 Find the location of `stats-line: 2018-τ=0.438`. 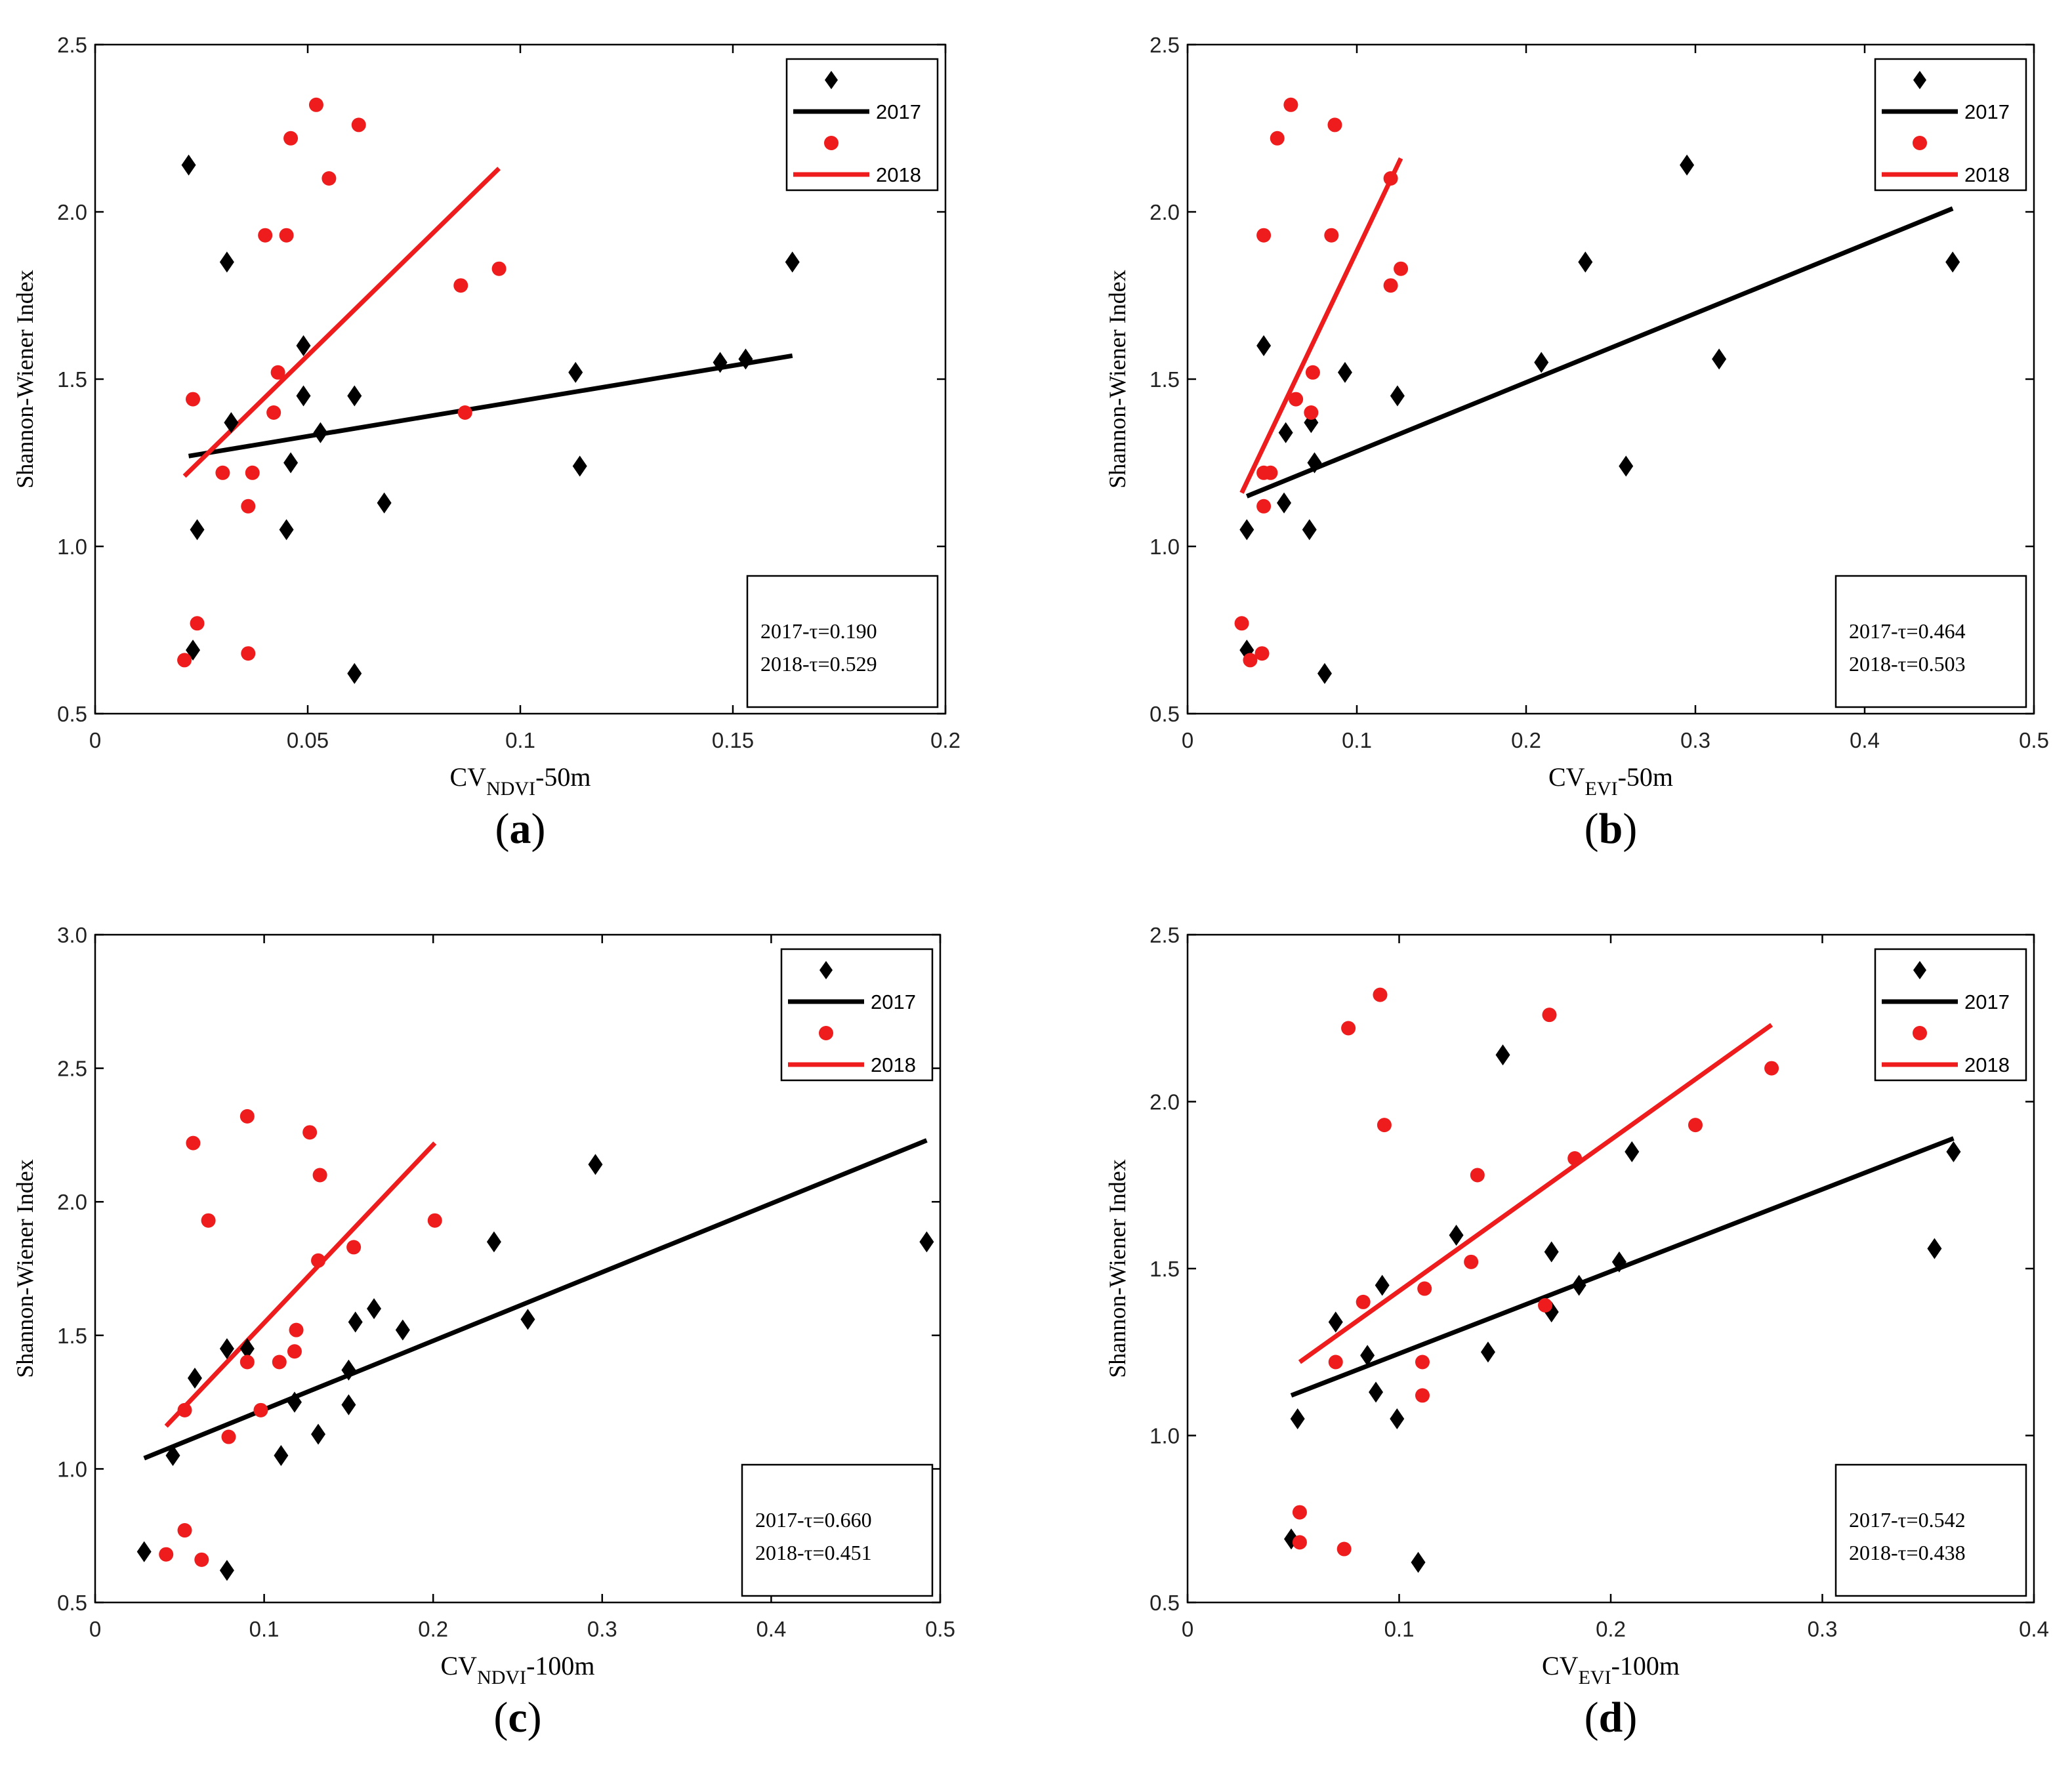

stats-line: 2018-τ=0.438 is located at coordinates (1908, 1553).